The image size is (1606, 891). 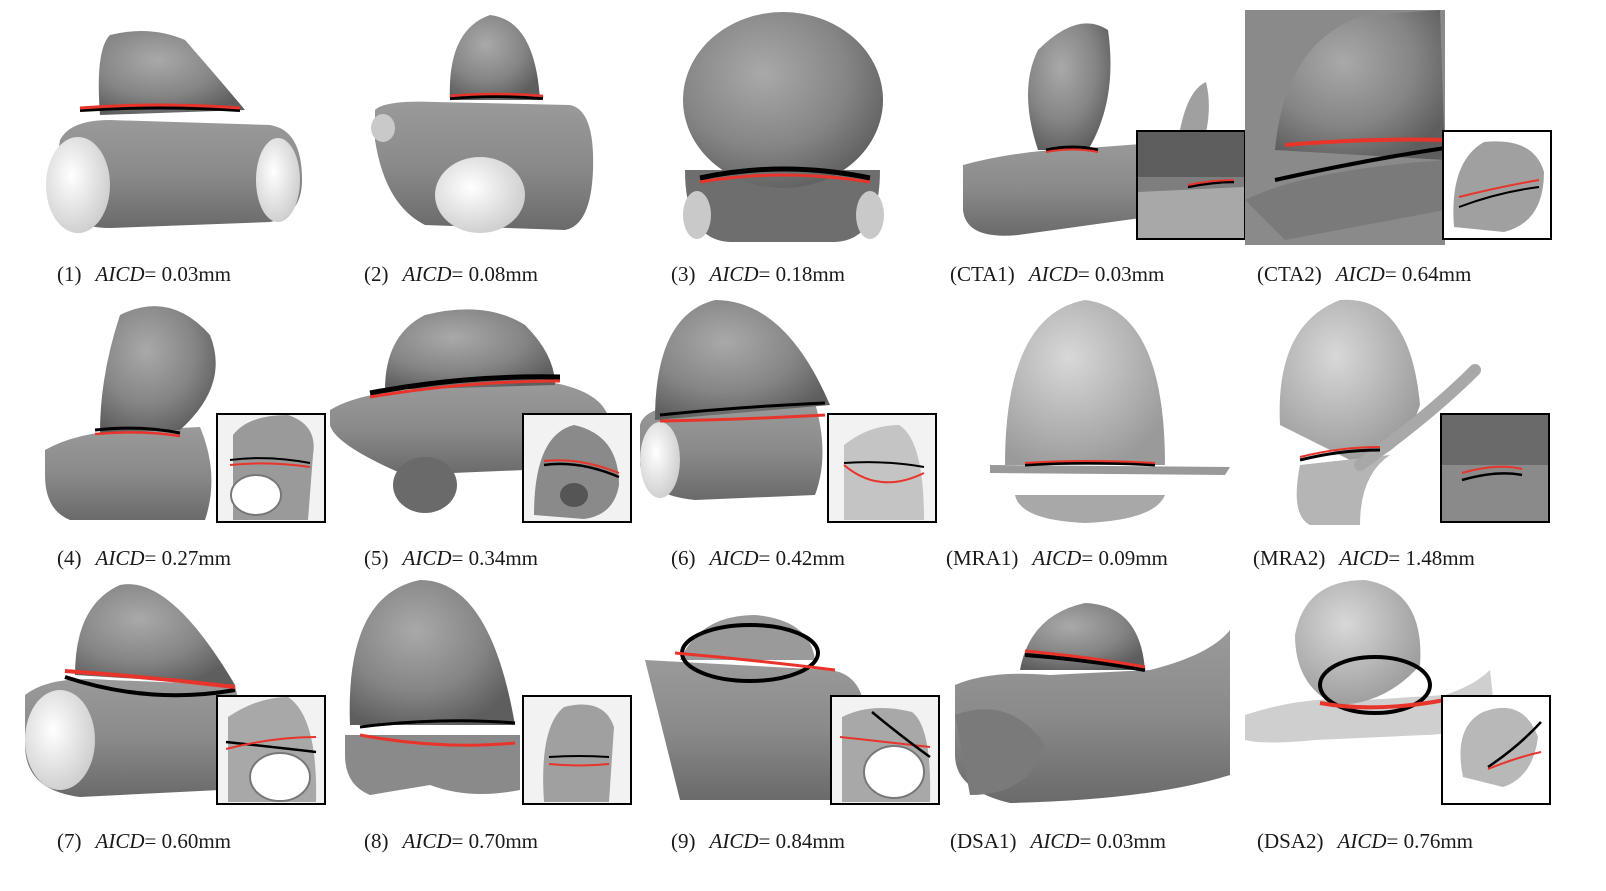 What do you see at coordinates (683, 274) in the screenshot?
I see `panel-id: (3)` at bounding box center [683, 274].